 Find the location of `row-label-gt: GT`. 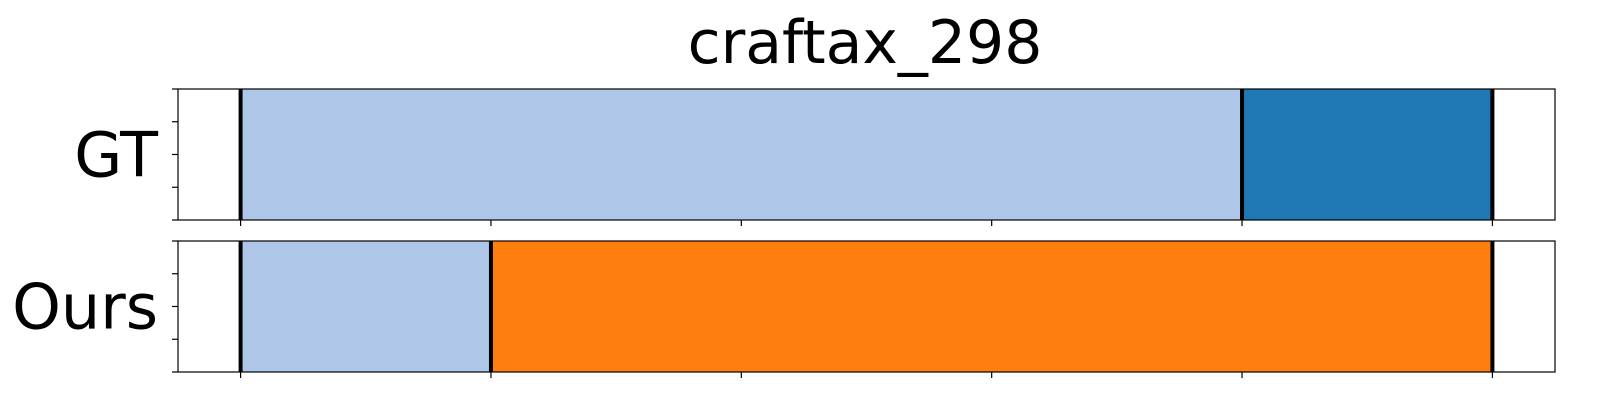

row-label-gt: GT is located at coordinates (116, 155).